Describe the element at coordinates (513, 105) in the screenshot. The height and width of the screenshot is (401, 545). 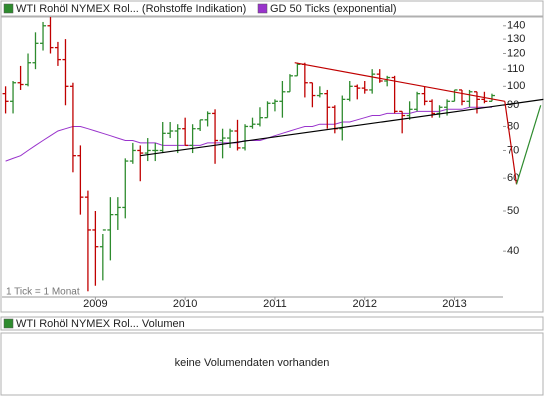
I see `y-tick-label: 90` at that location.